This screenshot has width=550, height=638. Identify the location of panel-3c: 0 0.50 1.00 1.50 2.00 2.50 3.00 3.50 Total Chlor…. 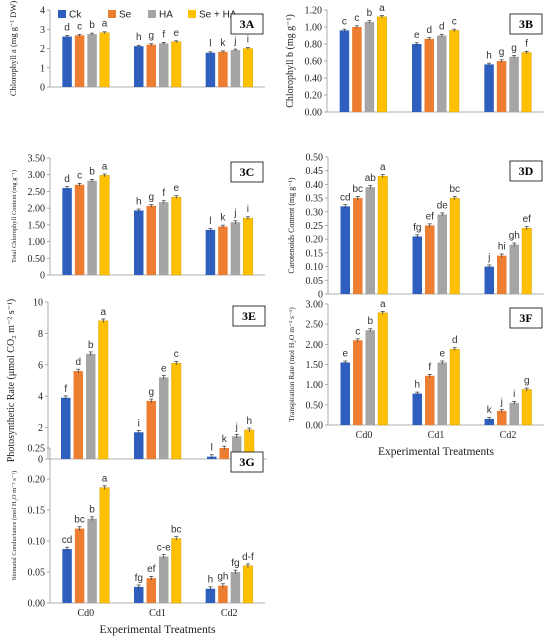
(138, 218).